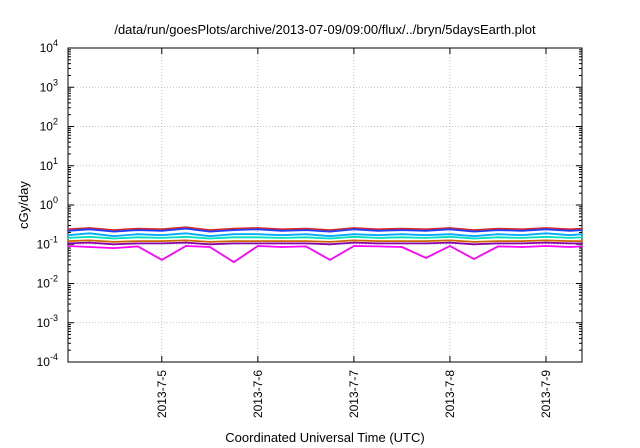  Describe the element at coordinates (47, 360) in the screenshot. I see `y-tick-label: 10⁻⁴` at that location.